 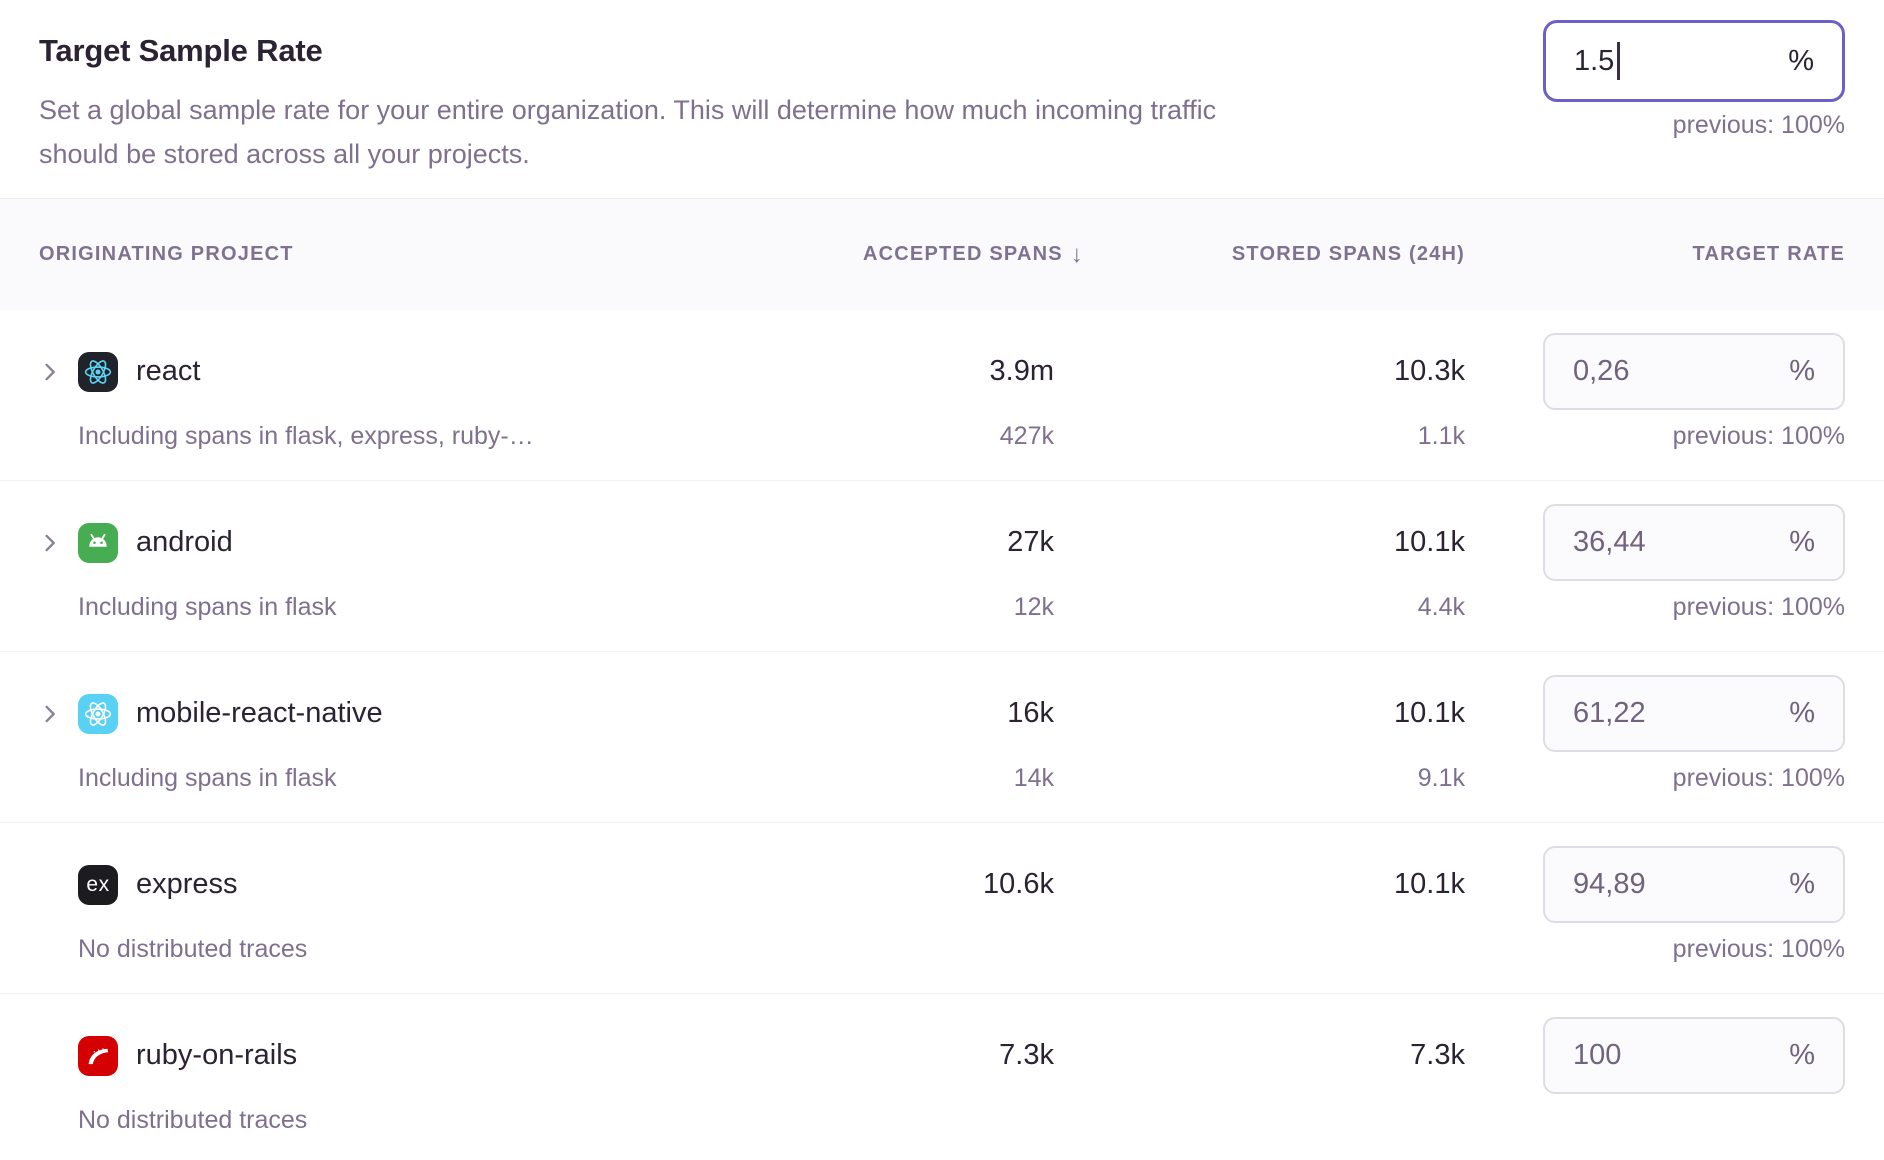 What do you see at coordinates (963, 254) in the screenshot?
I see `accepted-spans-label: ACCEPTED SPANS` at bounding box center [963, 254].